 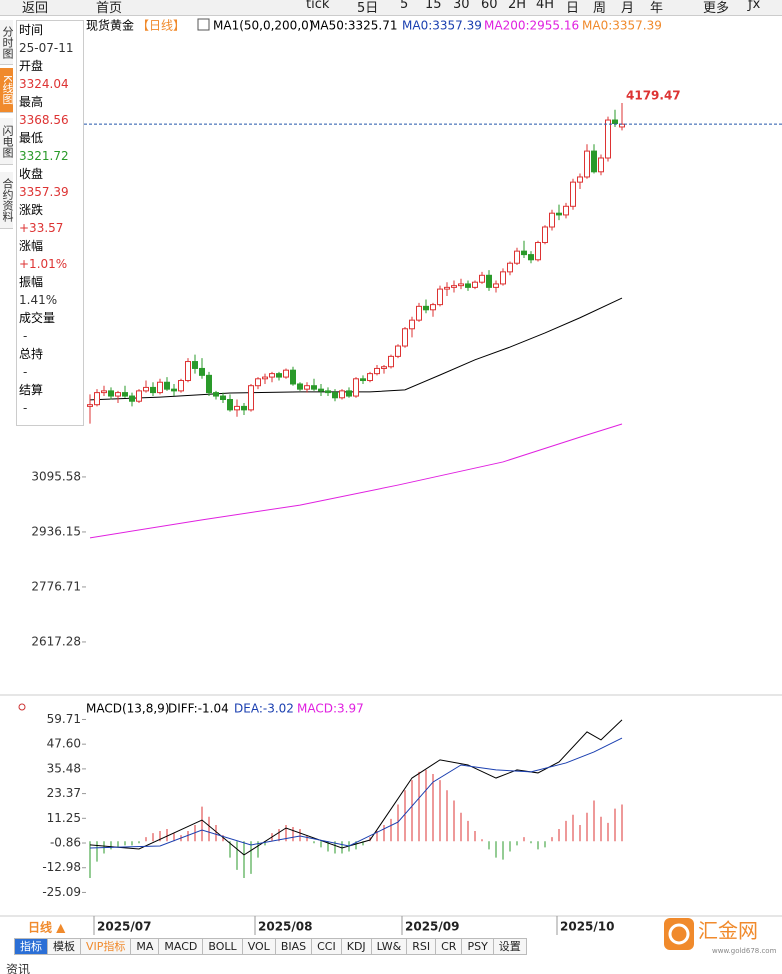 What do you see at coordinates (145, 946) in the screenshot?
I see `indicator-tab: MA` at bounding box center [145, 946].